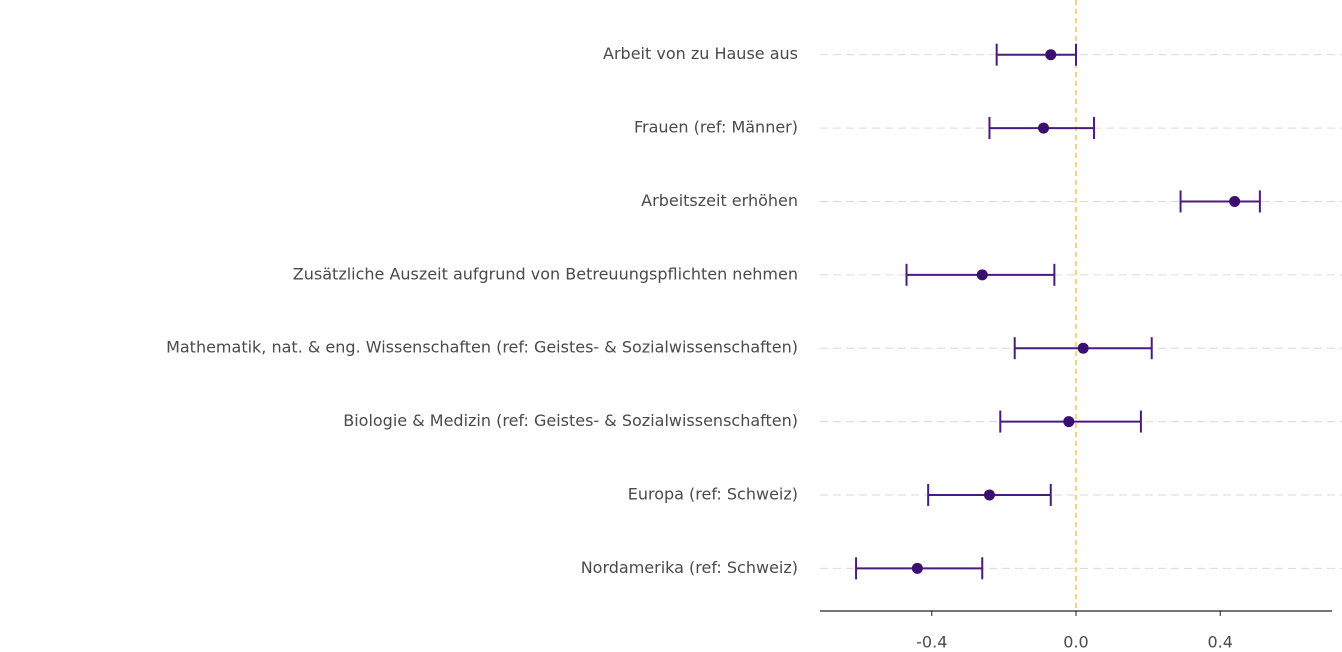 This screenshot has width=1342, height=652. Describe the element at coordinates (716, 127) in the screenshot. I see `y-tick-label: Frauen (ref: Männer)` at that location.